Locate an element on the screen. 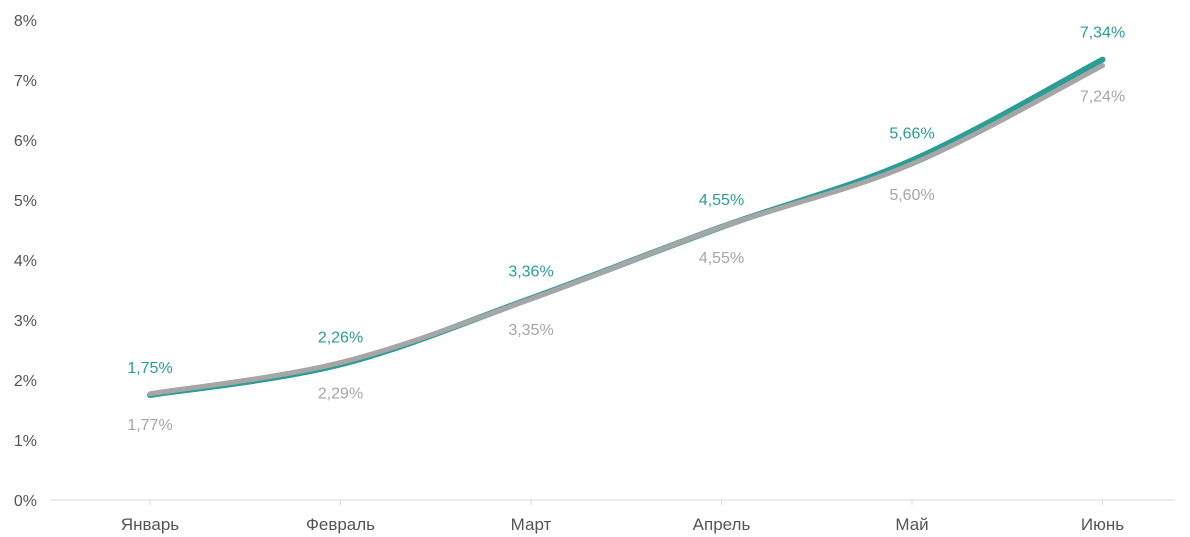 The width and height of the screenshot is (1190, 537). y-tick-label: 6% is located at coordinates (25, 141).